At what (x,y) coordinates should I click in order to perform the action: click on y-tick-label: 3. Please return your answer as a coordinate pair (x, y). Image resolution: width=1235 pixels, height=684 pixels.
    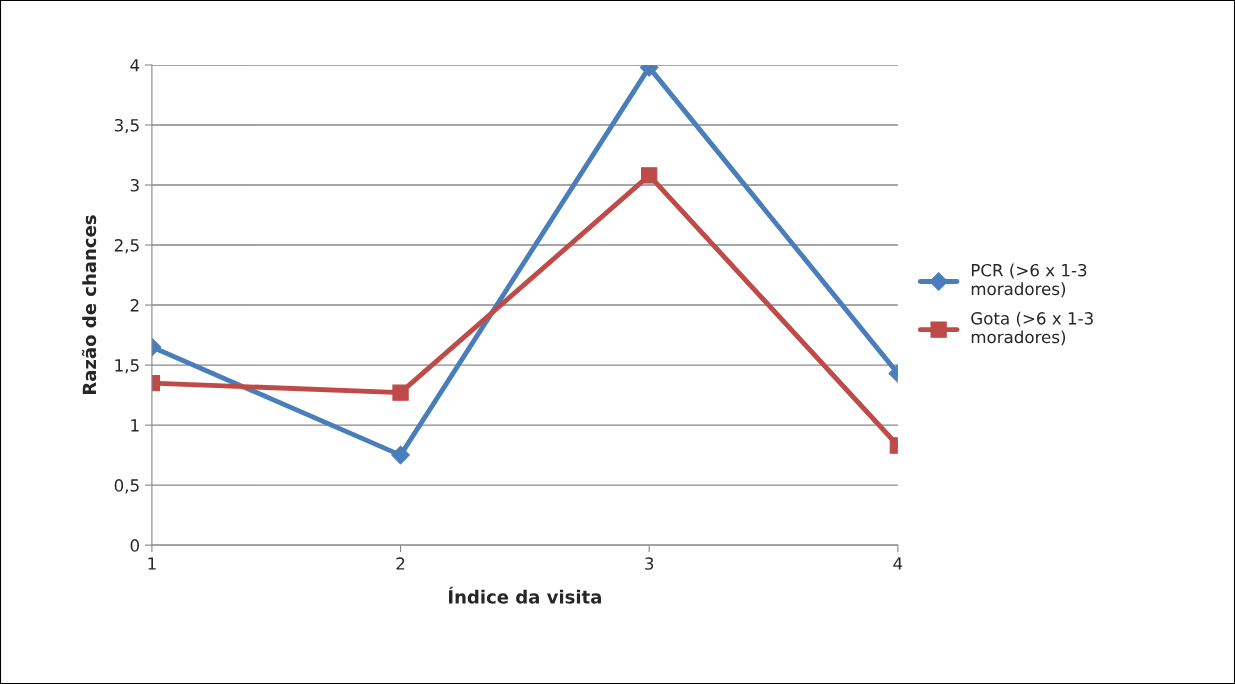
    Looking at the image, I should click on (134, 185).